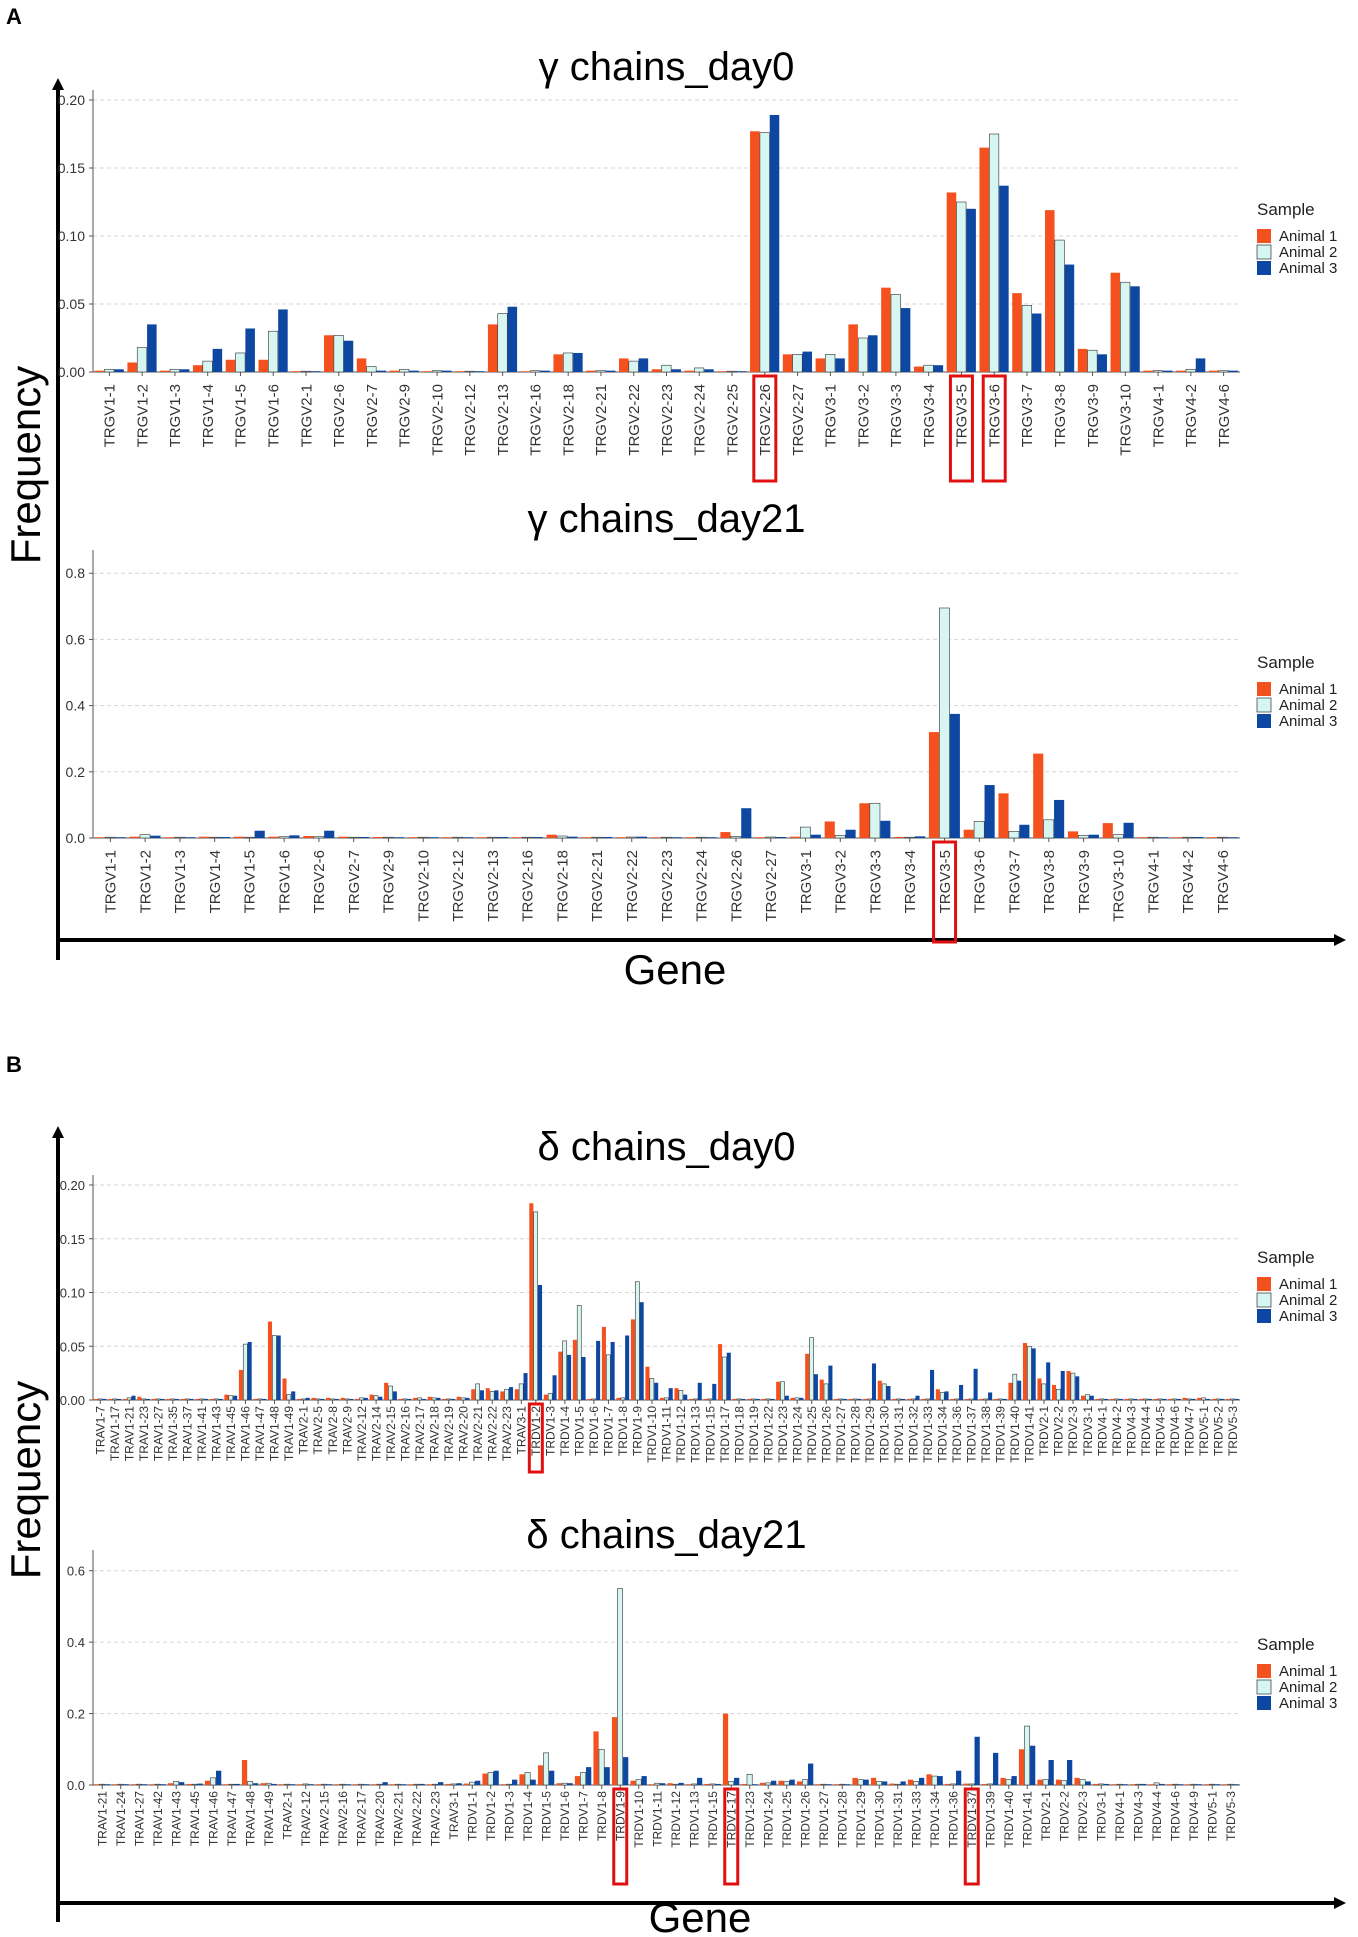 Image resolution: width=1358 pixels, height=1937 pixels. What do you see at coordinates (935, 1819) in the screenshot?
I see `x-tick-label: TRDV1-34` at bounding box center [935, 1819].